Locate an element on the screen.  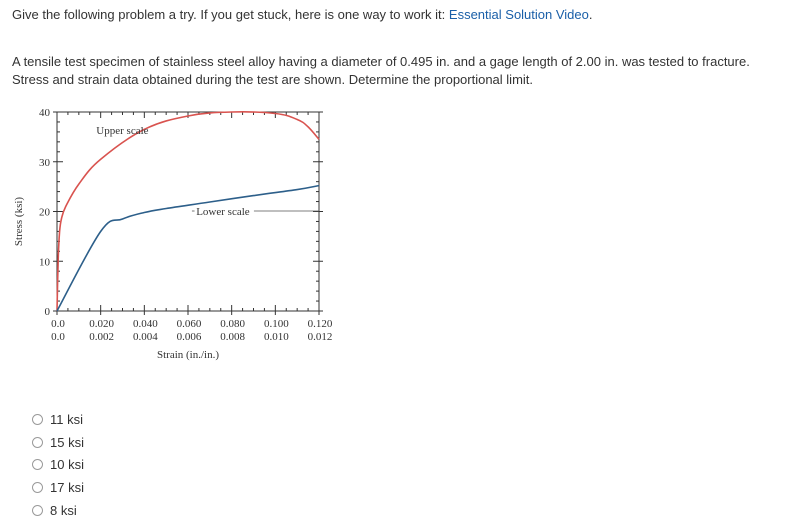
x-upper-tick-label: 0.120 is located at coordinates (320, 324).